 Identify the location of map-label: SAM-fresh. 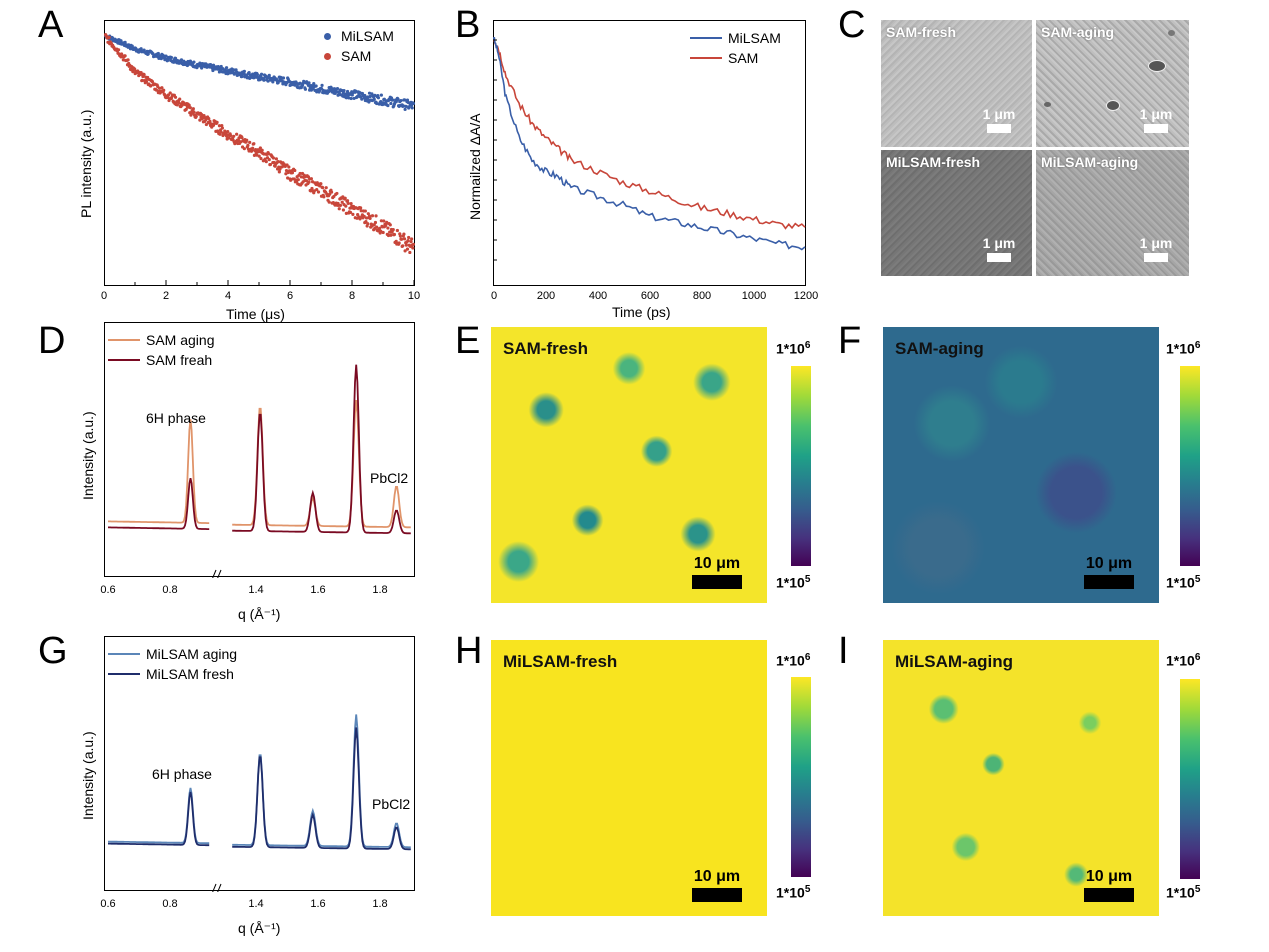
(546, 348).